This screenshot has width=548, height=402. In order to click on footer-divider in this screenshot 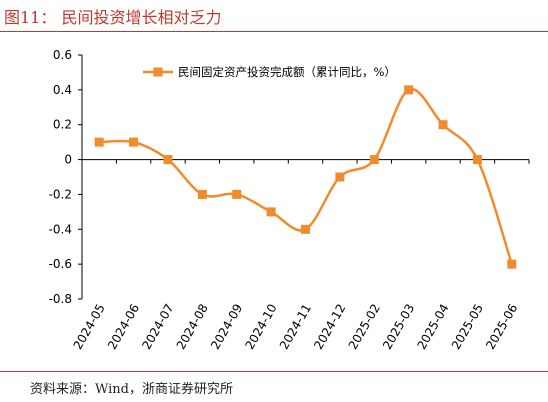, I will do `click(274, 371)`.